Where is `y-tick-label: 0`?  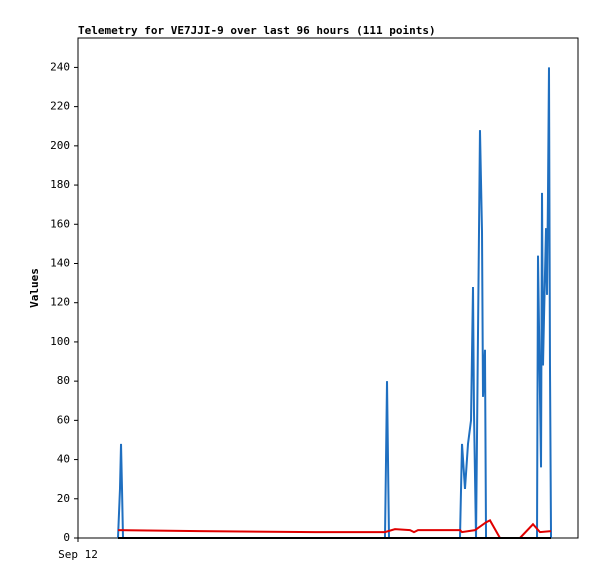 y-tick-label: 0 is located at coordinates (66, 537).